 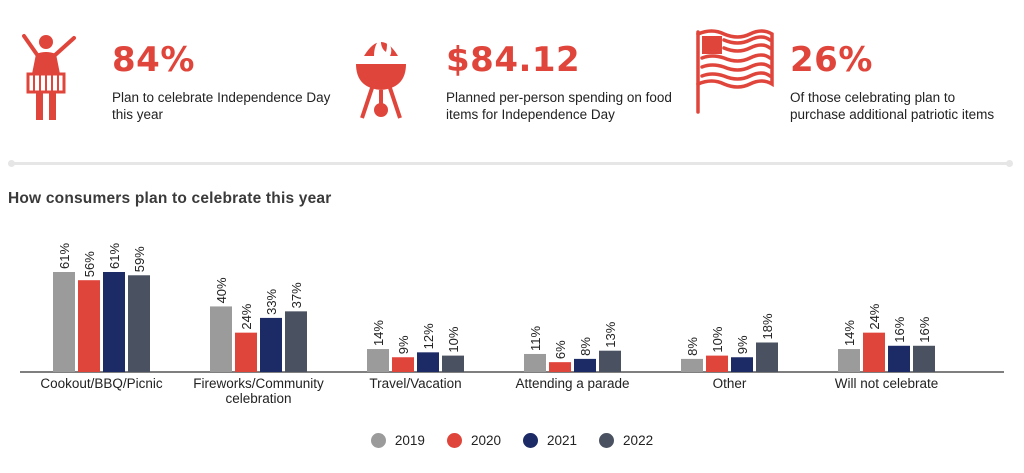 I want to click on data-label-2020-0: 56%, so click(x=89, y=264).